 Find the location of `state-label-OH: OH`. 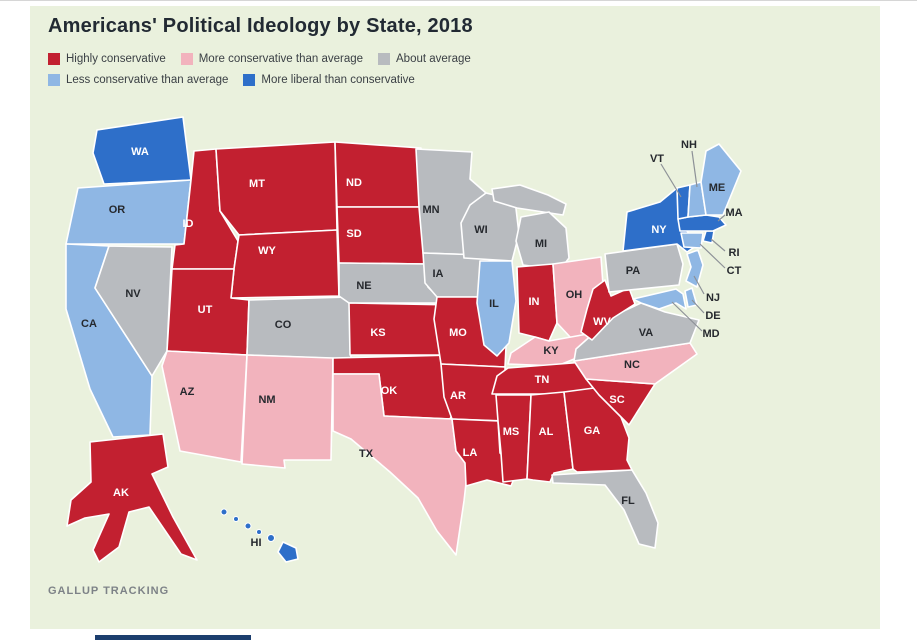

state-label-OH: OH is located at coordinates (574, 295).